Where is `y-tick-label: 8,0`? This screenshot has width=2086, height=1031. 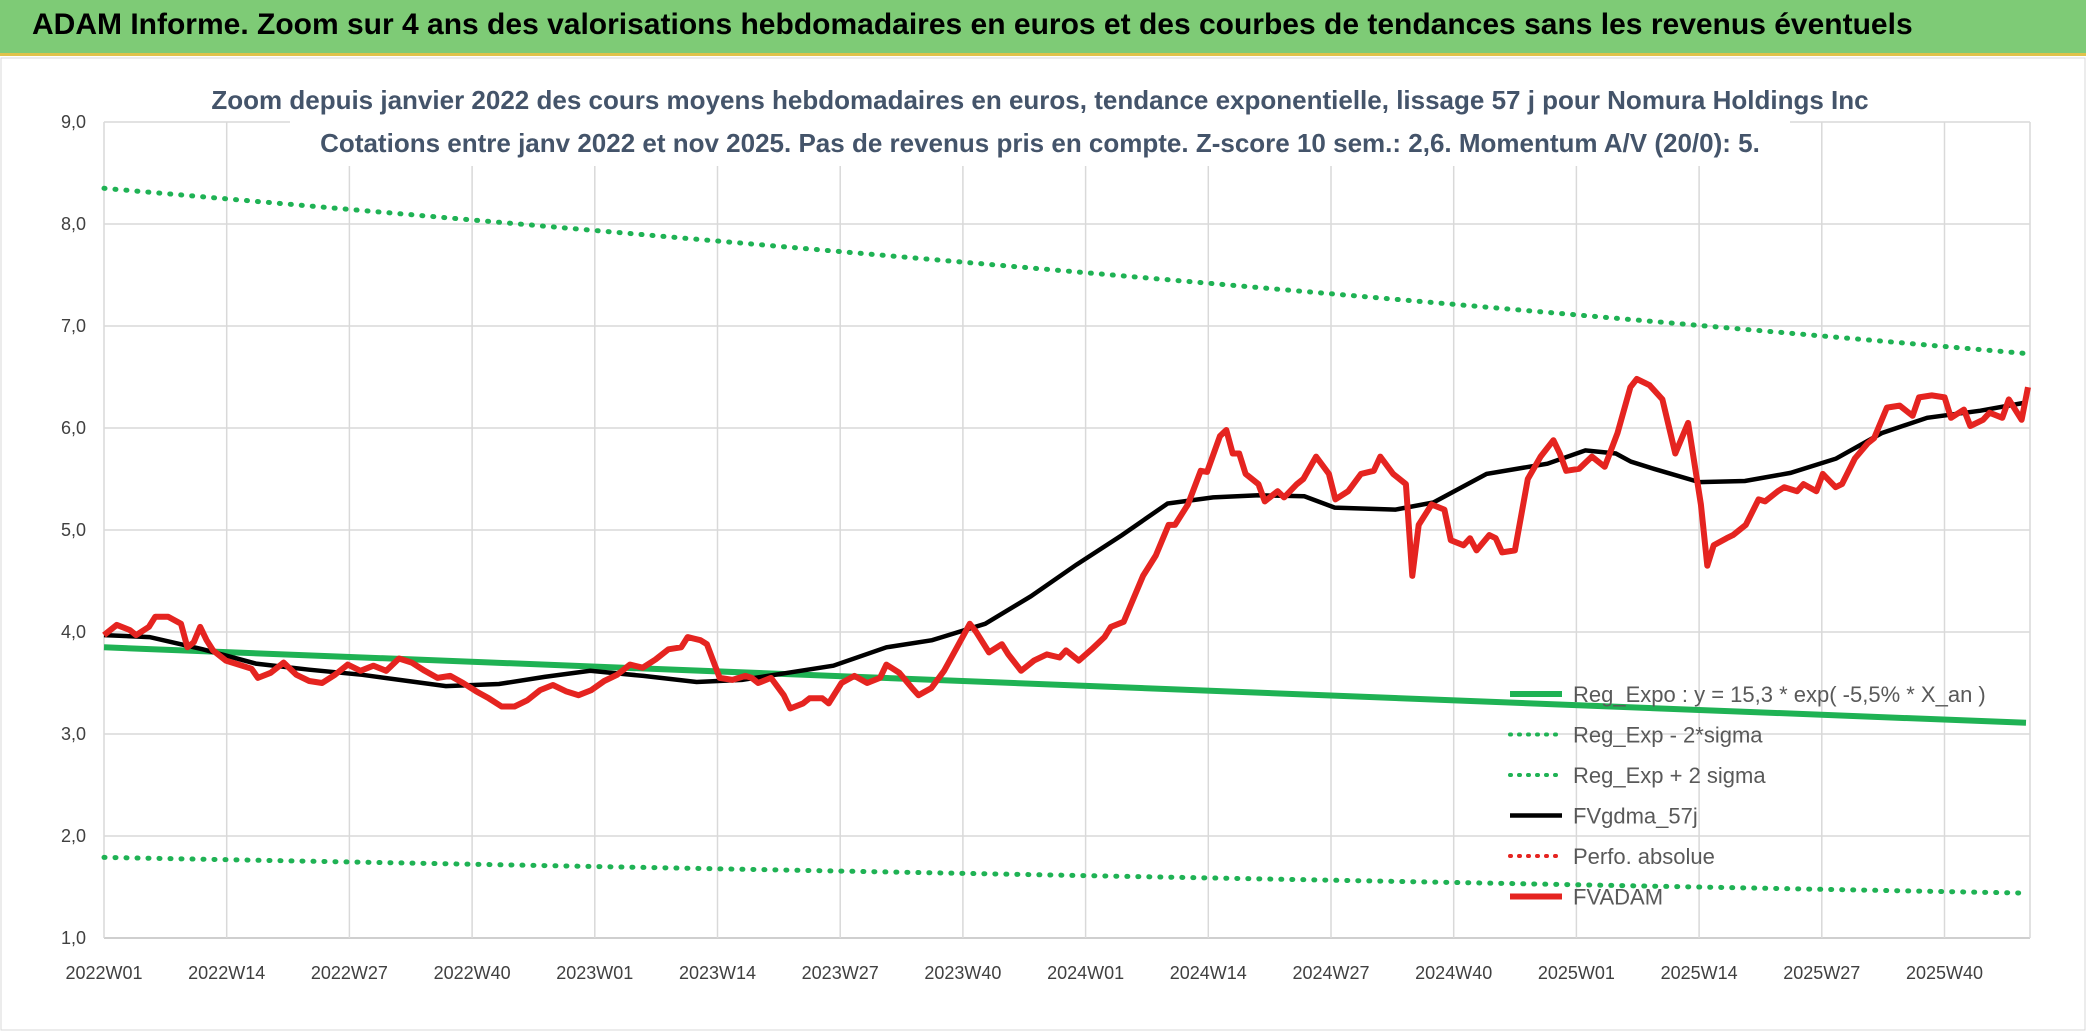 y-tick-label: 8,0 is located at coordinates (73, 224).